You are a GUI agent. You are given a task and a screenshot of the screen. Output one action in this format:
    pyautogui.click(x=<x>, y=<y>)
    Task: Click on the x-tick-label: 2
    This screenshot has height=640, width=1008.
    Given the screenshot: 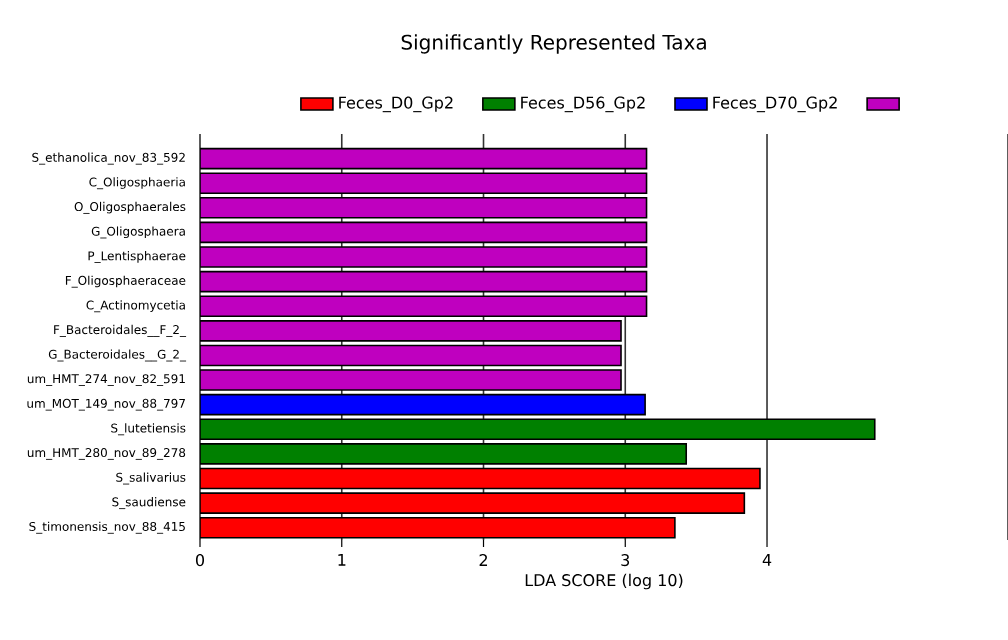 What is the action you would take?
    pyautogui.click(x=483, y=560)
    